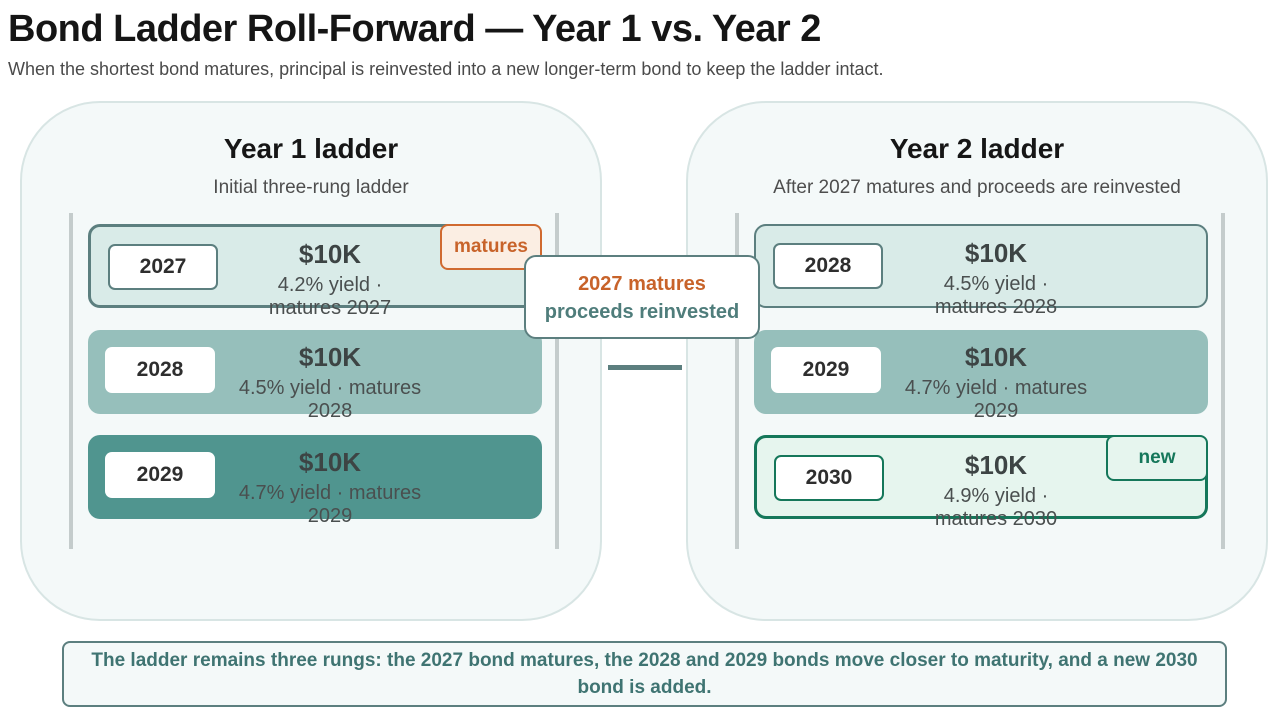  I want to click on year1-panel-title: Year 1 ladder, so click(311, 148).